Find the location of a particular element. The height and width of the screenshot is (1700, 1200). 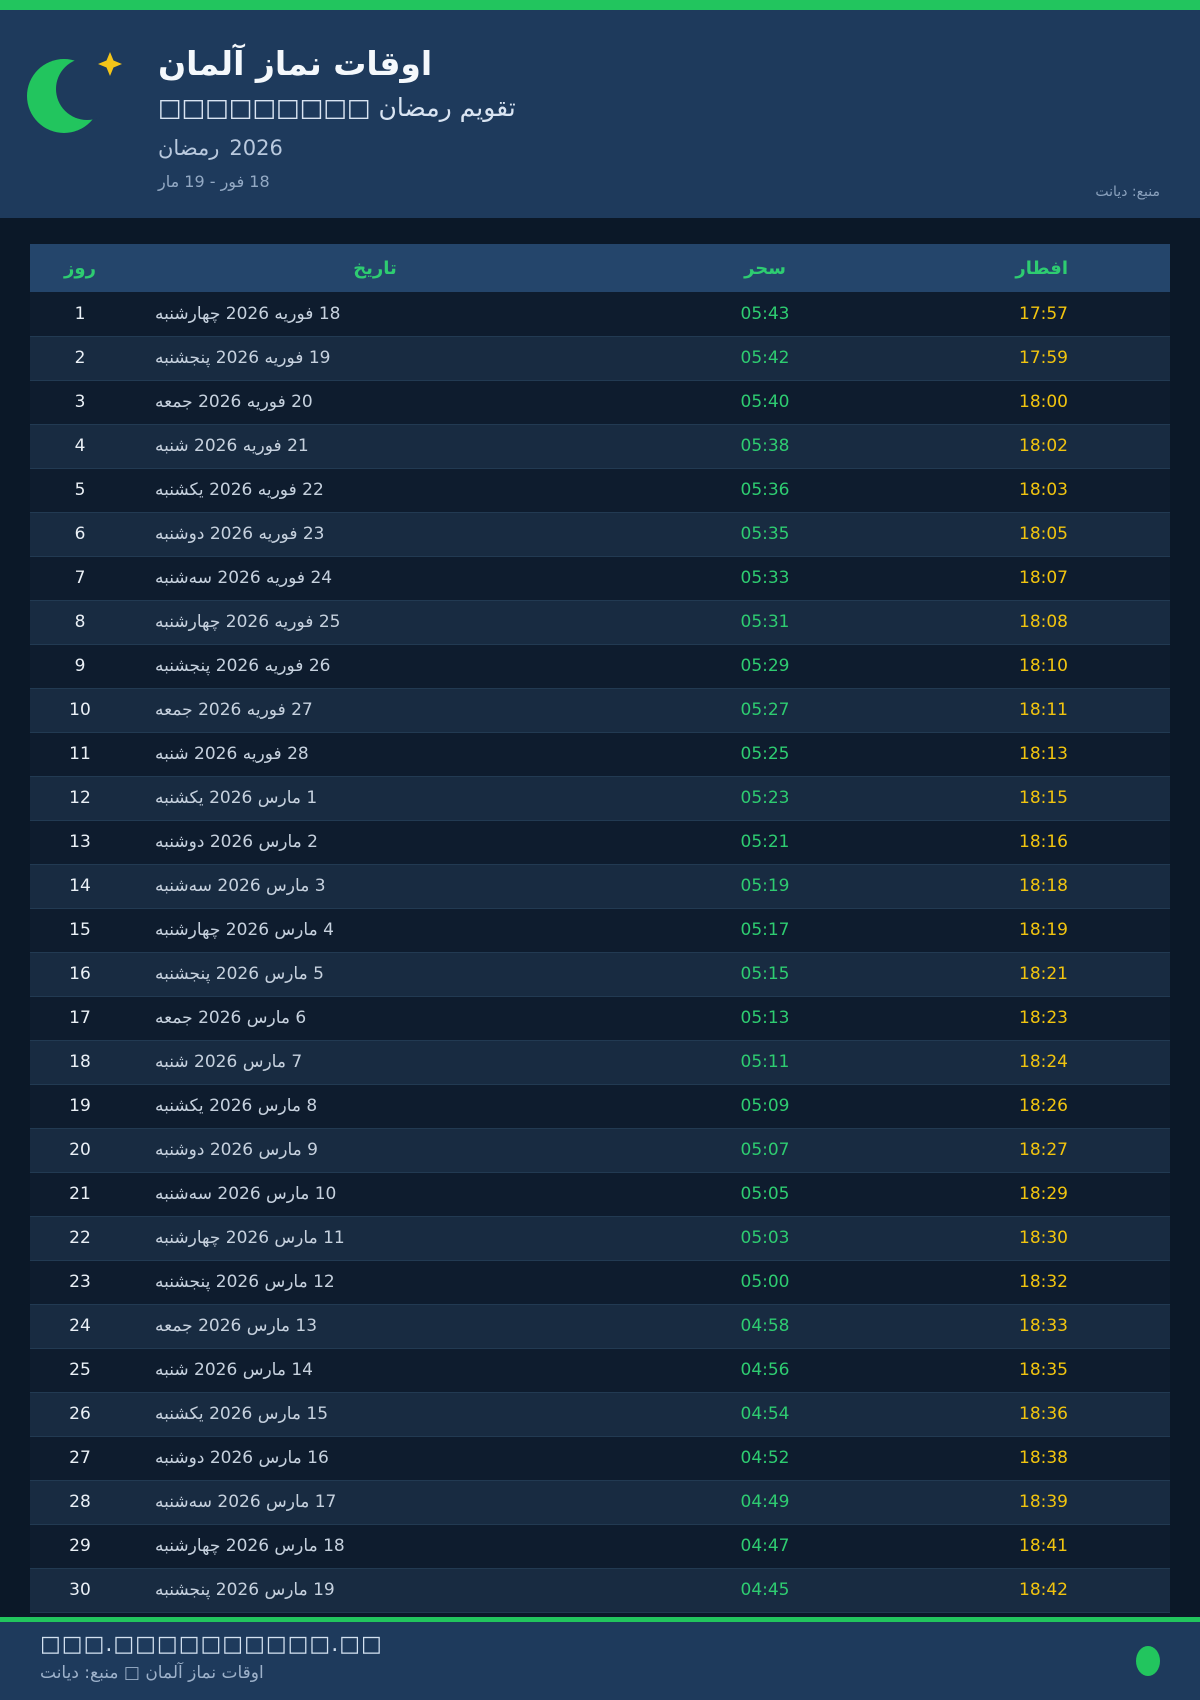

date-cell: 1 مارس 2026 یکشنبه is located at coordinates (236, 798).